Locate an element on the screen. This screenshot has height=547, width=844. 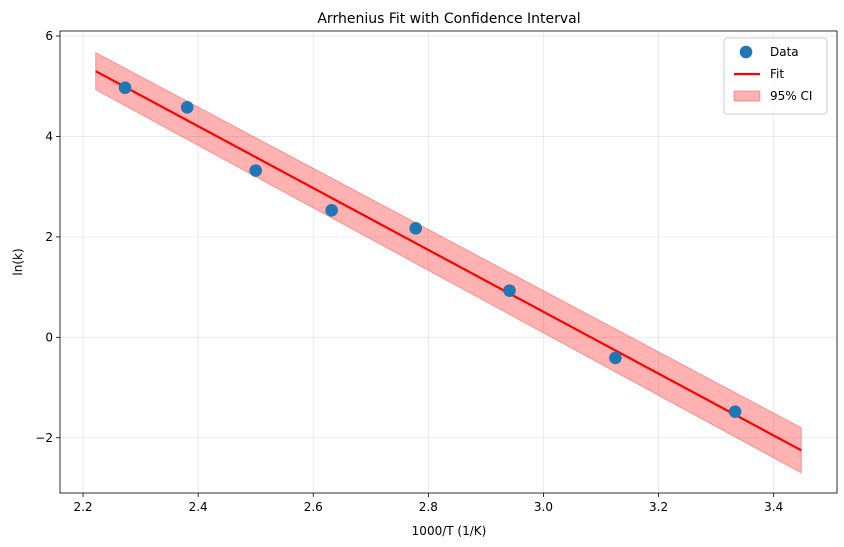
chart-title: Arrhenius Fit with Confidence Interval is located at coordinates (448, 19).